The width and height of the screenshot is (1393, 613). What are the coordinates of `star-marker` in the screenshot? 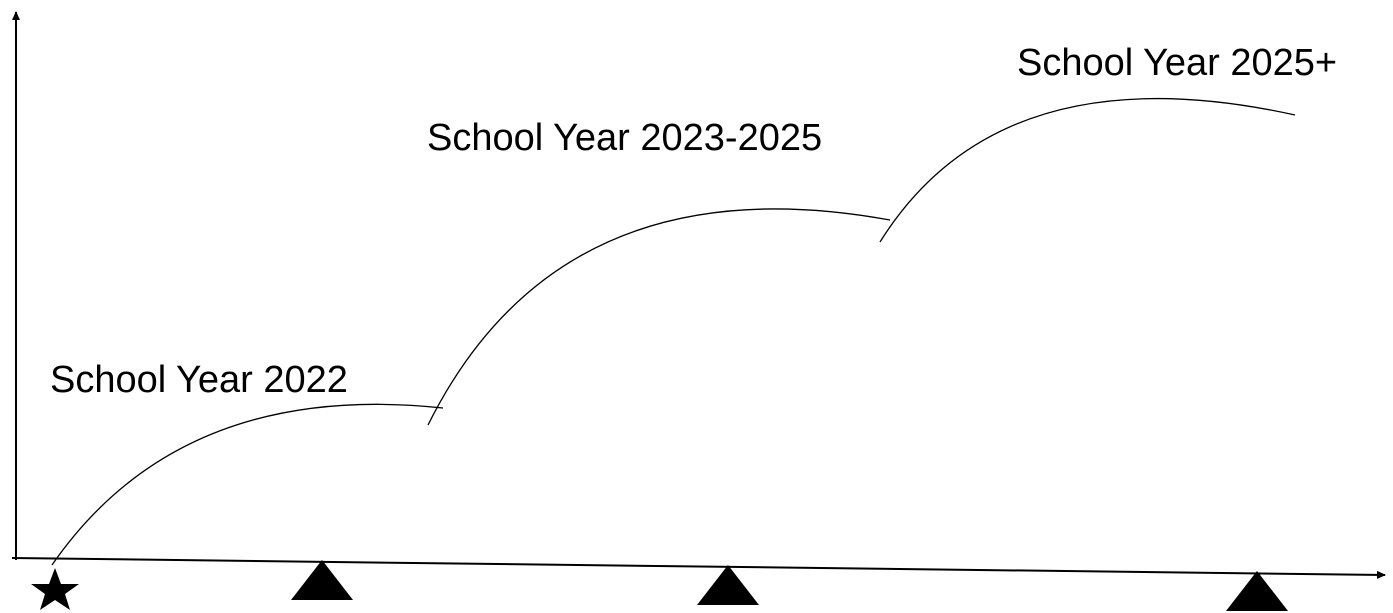 It's located at (55, 589).